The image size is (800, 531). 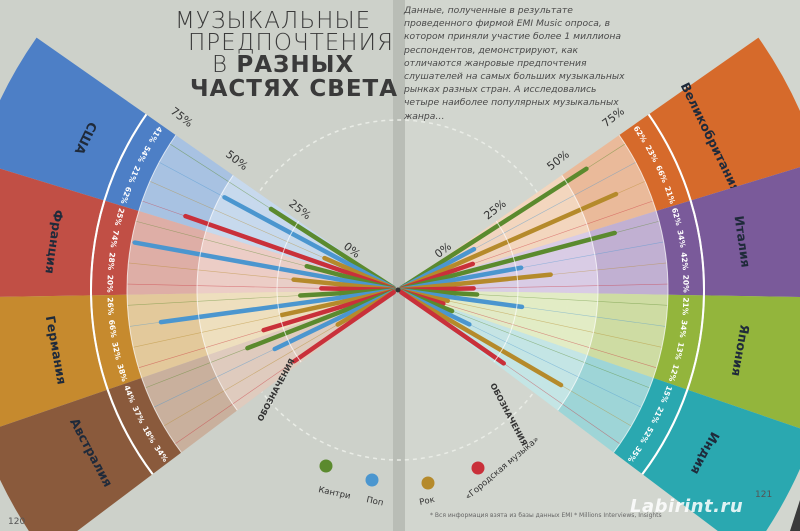 I want to click on value-label-left-2-2: 32%, so click(x=116, y=351).